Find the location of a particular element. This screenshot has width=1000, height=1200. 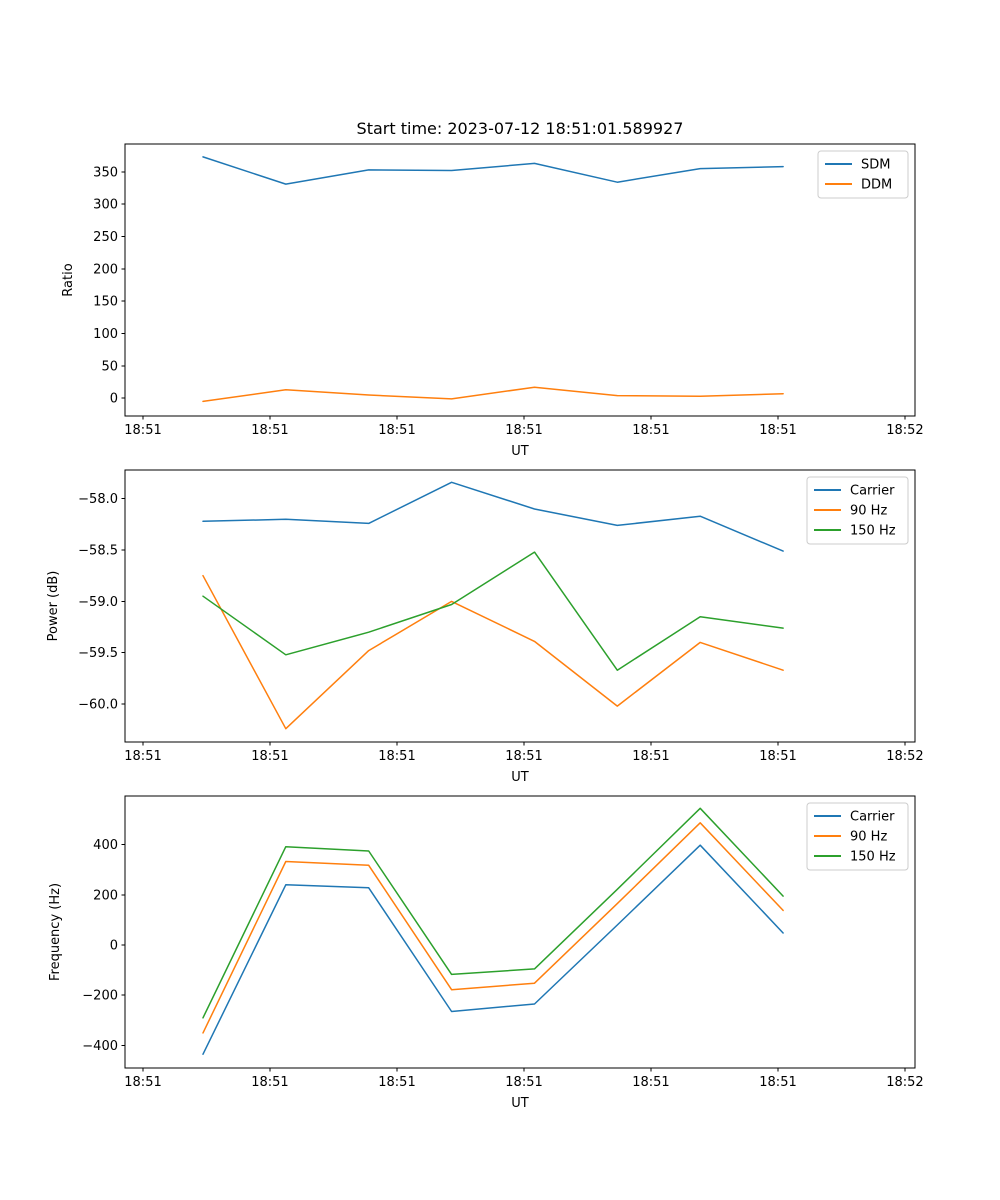

y-tick-label: 150 is located at coordinates (105, 302).